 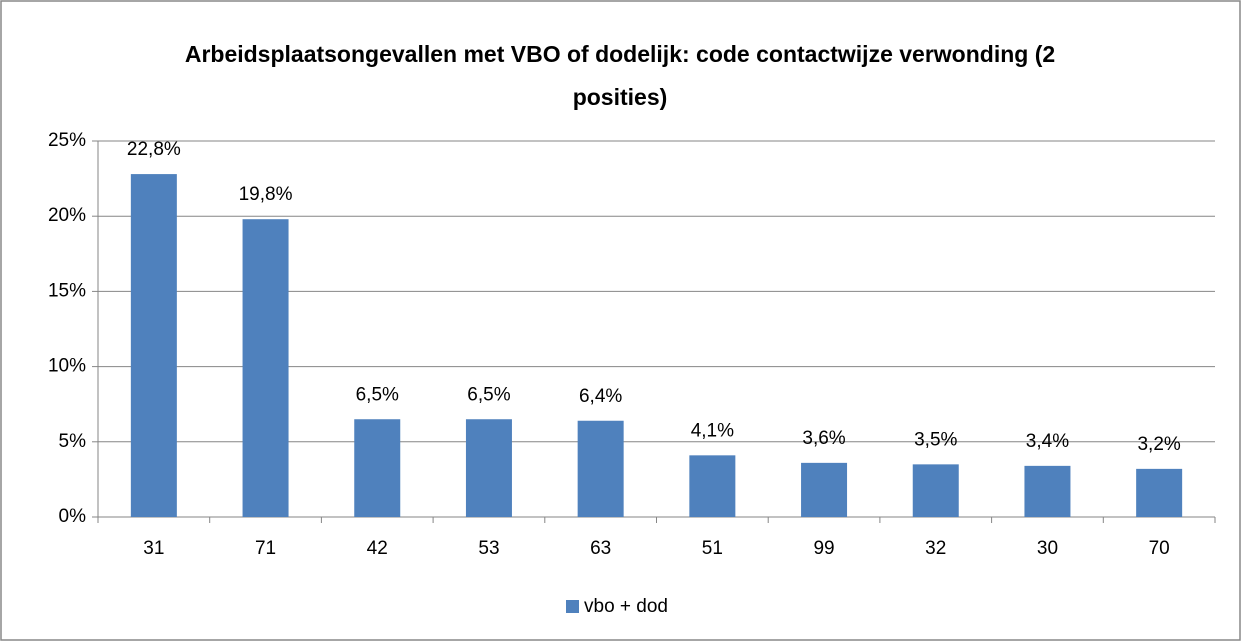 I want to click on data-label: 22,8%, so click(x=154, y=149).